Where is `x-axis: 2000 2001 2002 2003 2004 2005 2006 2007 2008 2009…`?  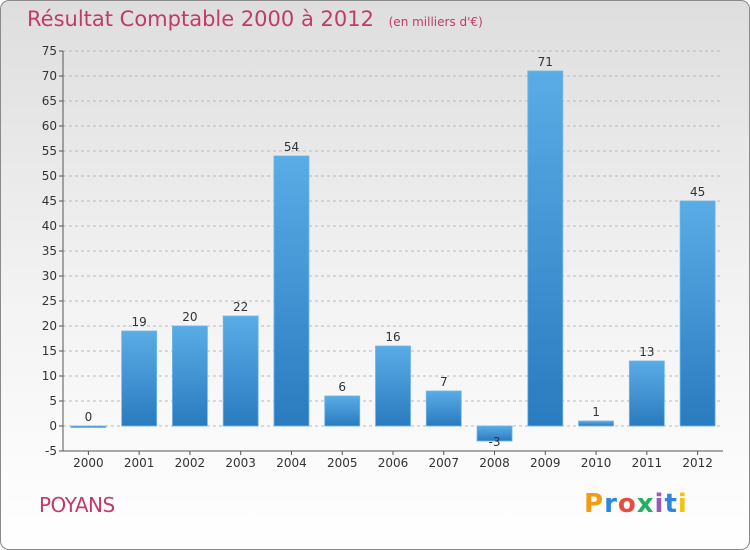 x-axis: 2000 2001 2002 2003 2004 2005 2006 2007 2008 2009… is located at coordinates (393, 460).